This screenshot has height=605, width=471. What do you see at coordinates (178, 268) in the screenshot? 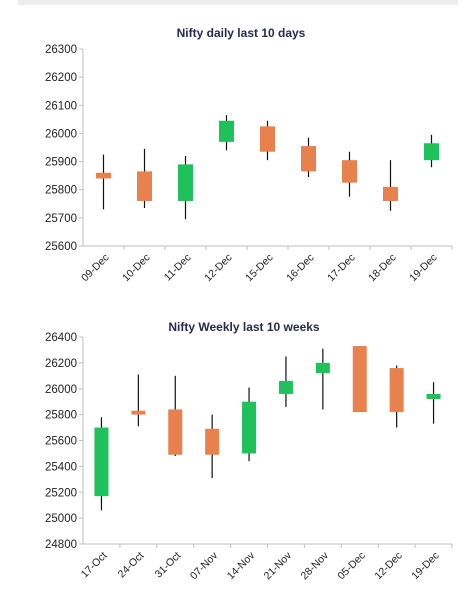
I see `x-tick-label: 11-Dec` at bounding box center [178, 268].